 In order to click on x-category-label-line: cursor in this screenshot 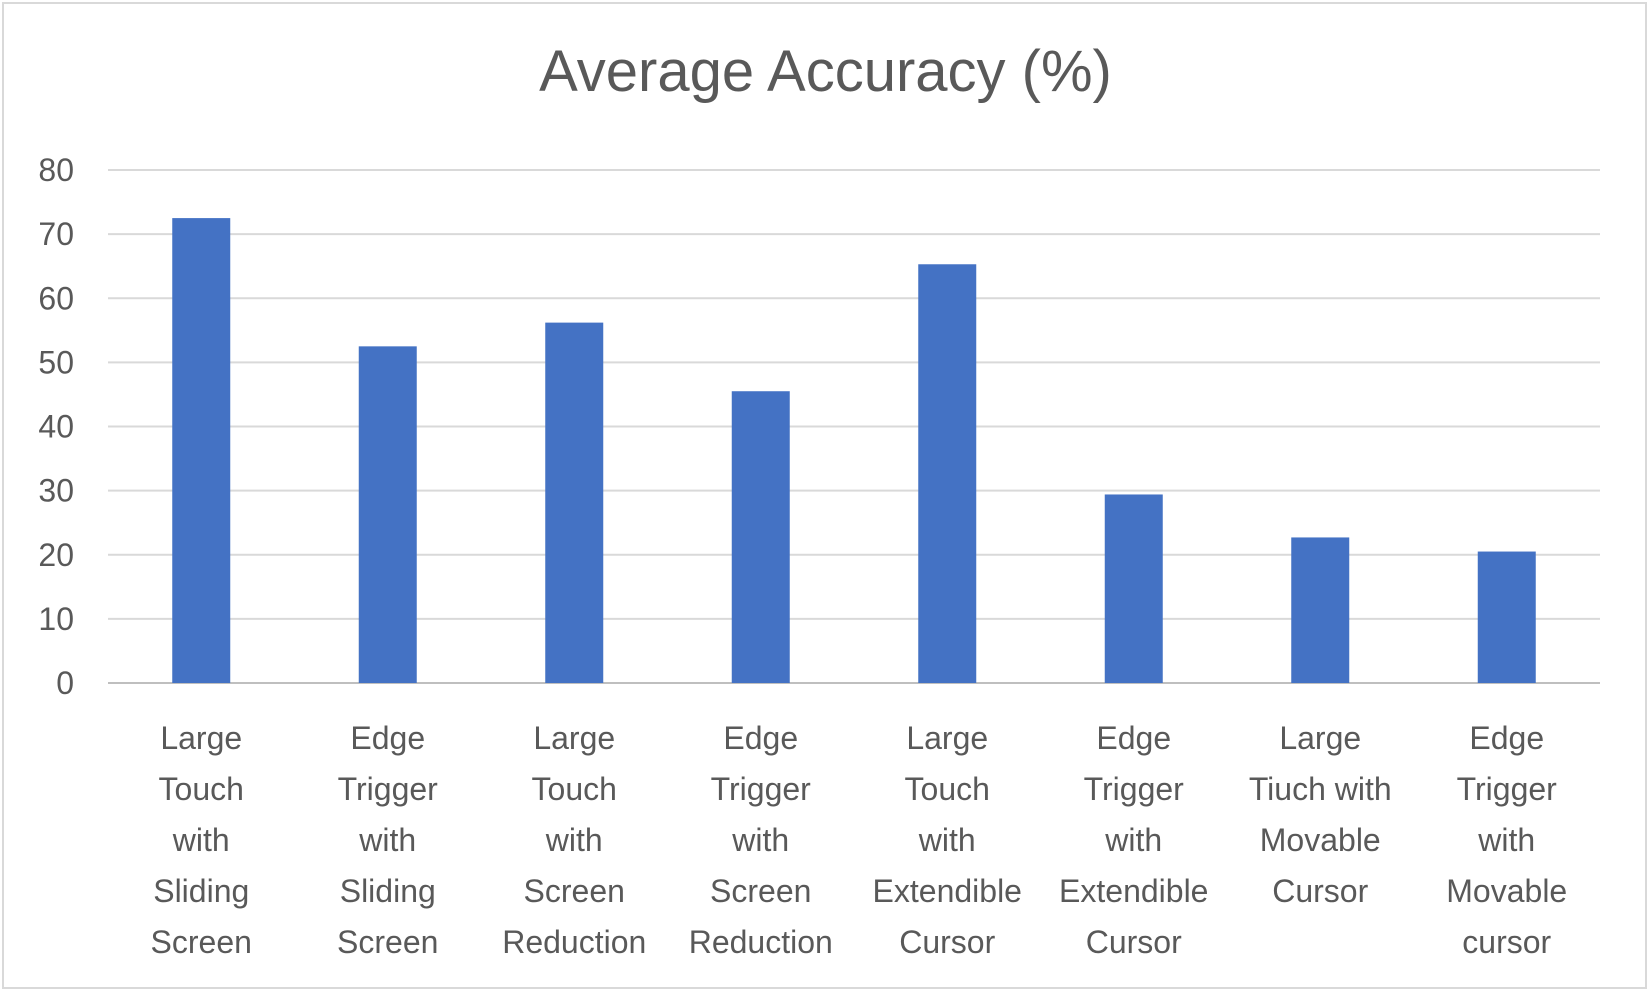, I will do `click(1506, 942)`.